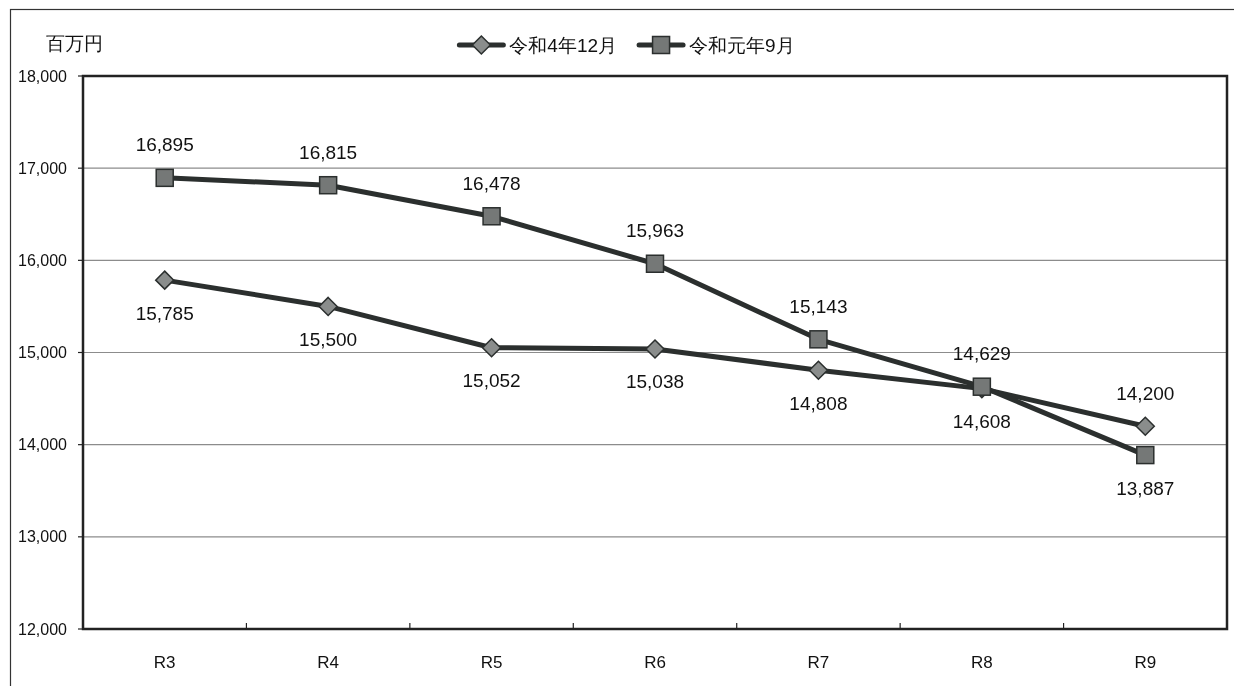 The image size is (1234, 686). I want to click on data-label: 13,887, so click(1145, 488).